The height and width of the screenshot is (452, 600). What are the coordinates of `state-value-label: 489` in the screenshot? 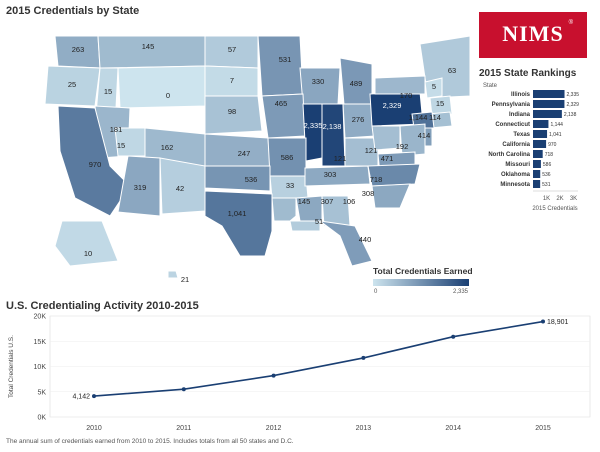 It's located at (356, 83).